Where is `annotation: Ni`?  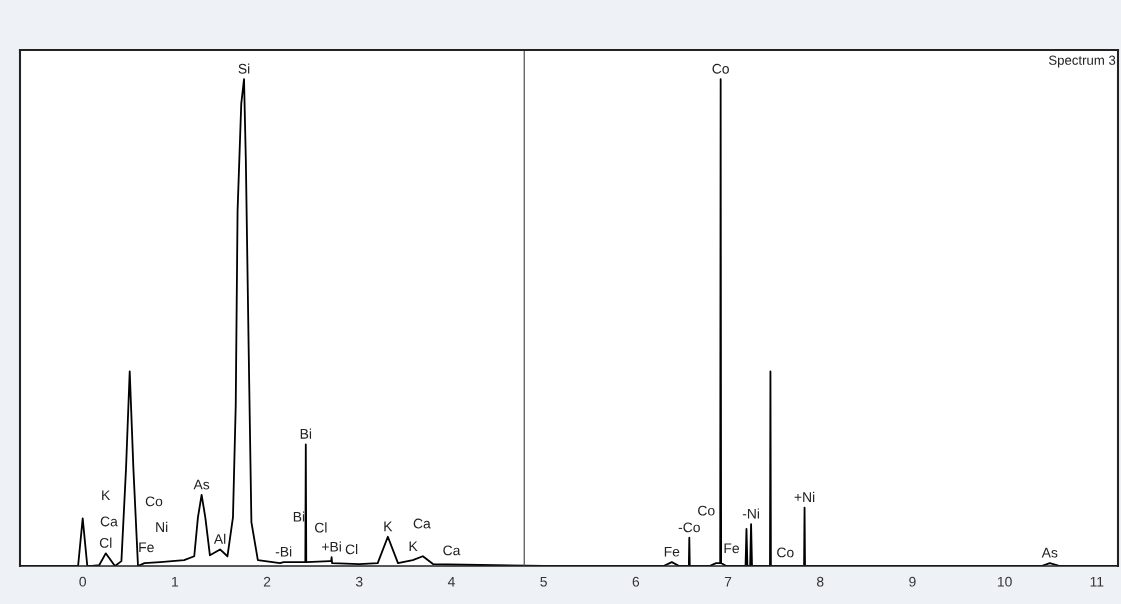
annotation: Ni is located at coordinates (162, 526).